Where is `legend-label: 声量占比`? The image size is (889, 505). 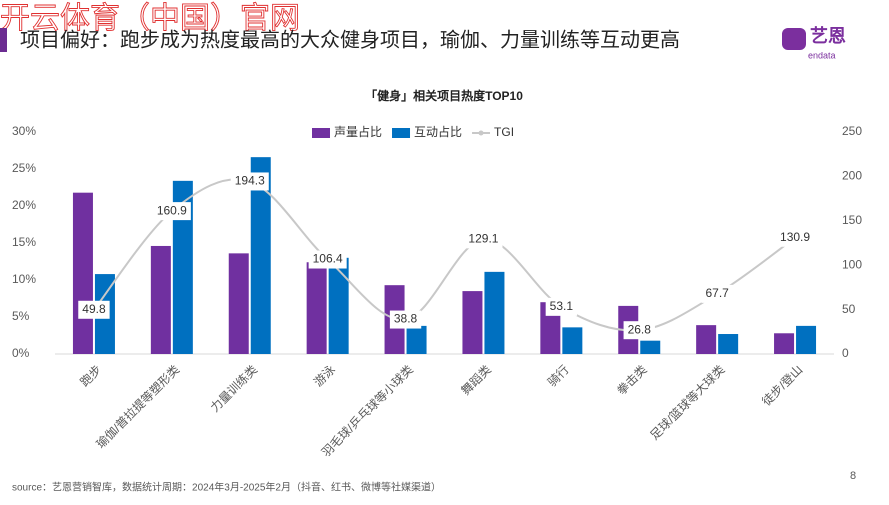
legend-label: 声量占比 is located at coordinates (358, 131).